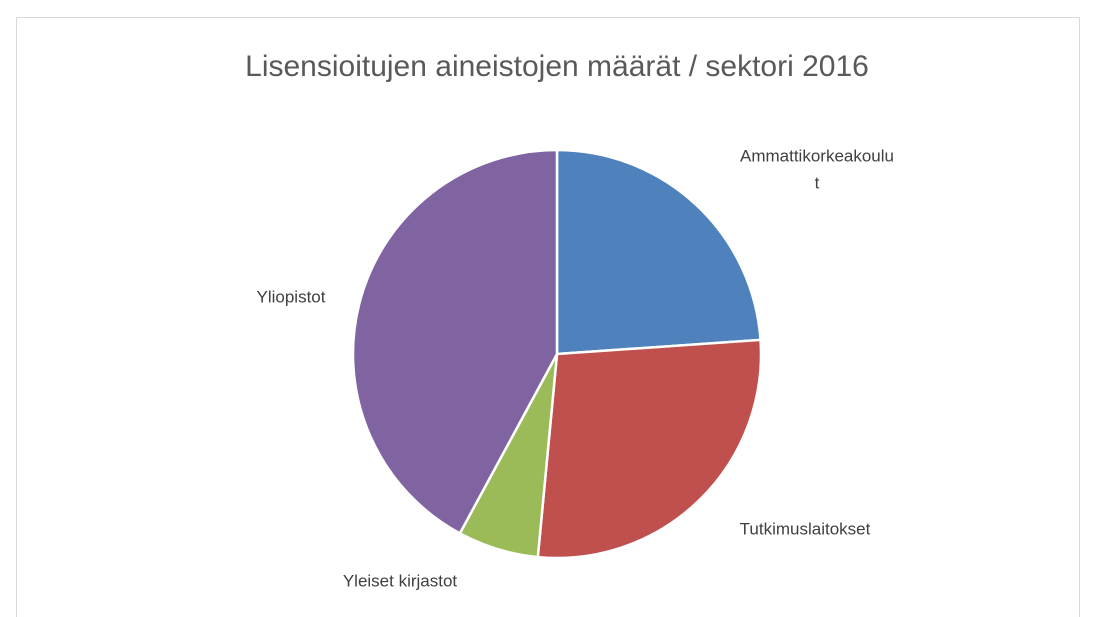 Image resolution: width=1093 pixels, height=617 pixels. Describe the element at coordinates (805, 528) in the screenshot. I see `slice-label: Tutkimuslaitokset` at that location.